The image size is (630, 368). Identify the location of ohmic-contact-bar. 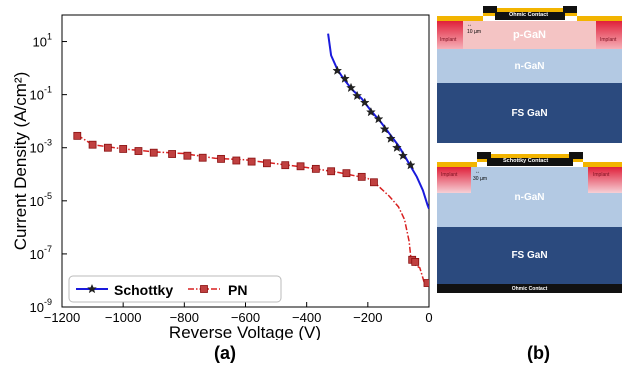
(530, 16).